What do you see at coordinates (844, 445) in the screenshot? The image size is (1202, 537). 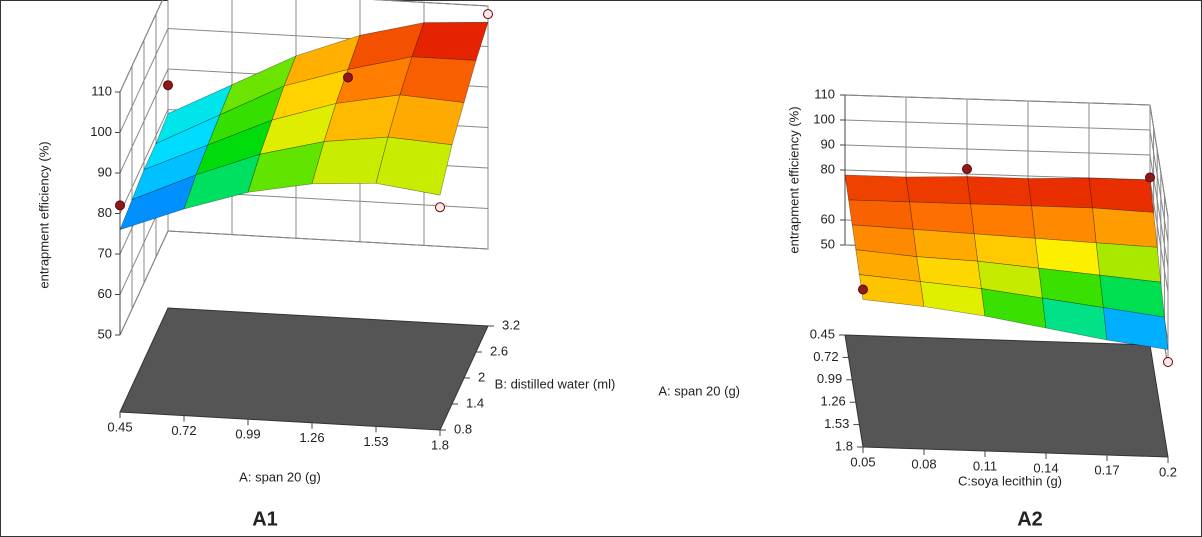 I see `y-tick-label: 1.8` at bounding box center [844, 445].